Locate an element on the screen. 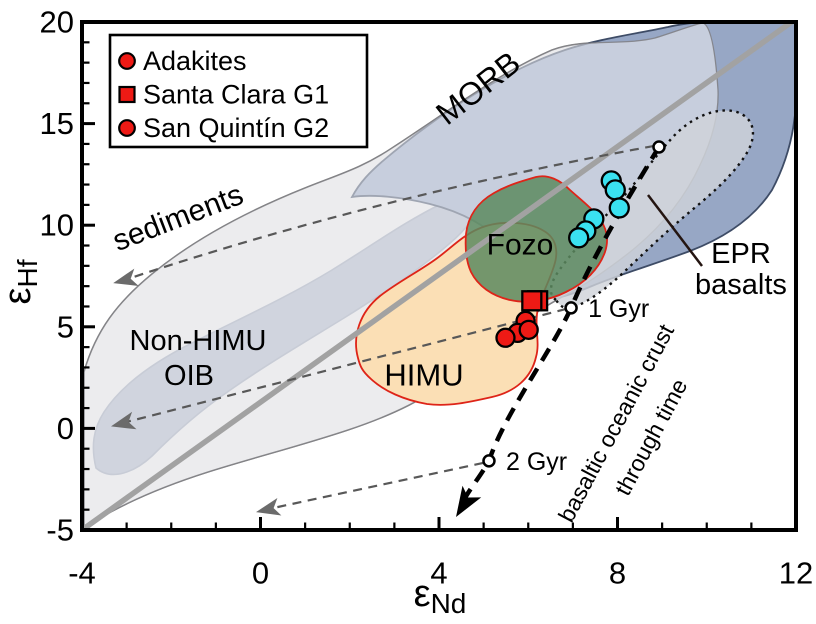 Image resolution: width=816 pixels, height=624 pixels. x-tick-label-0: -4 is located at coordinates (82, 573).